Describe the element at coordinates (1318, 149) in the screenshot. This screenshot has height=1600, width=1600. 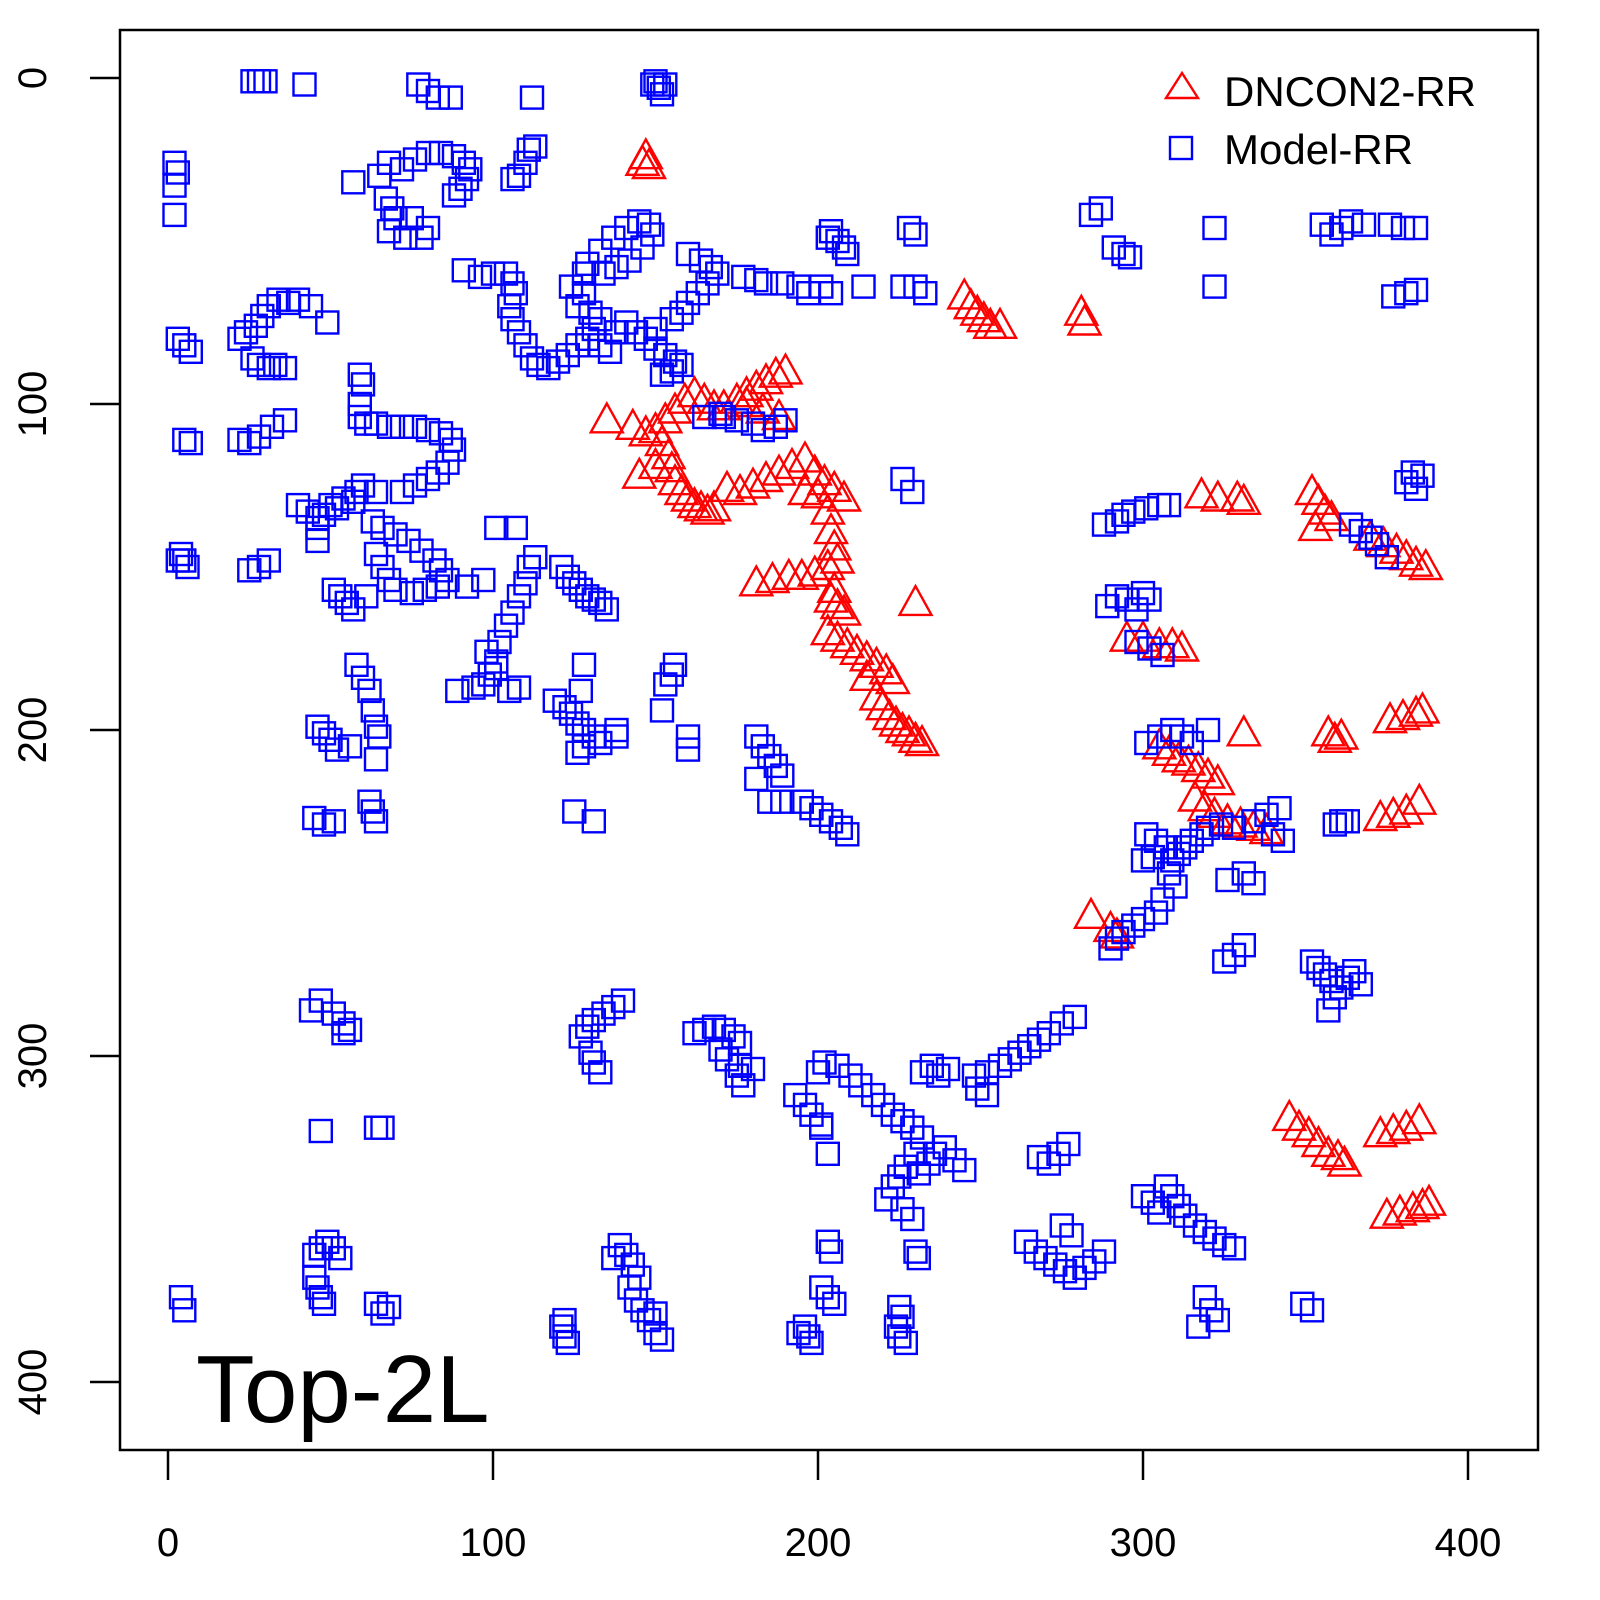
I see `legend-model-label: Model-RR` at that location.